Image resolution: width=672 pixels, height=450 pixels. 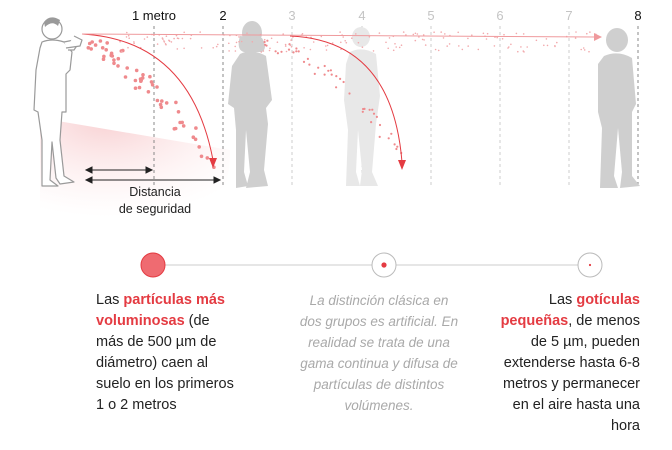 I want to click on small-text-highlight: gotículas pequeñas, so click(x=570, y=310).